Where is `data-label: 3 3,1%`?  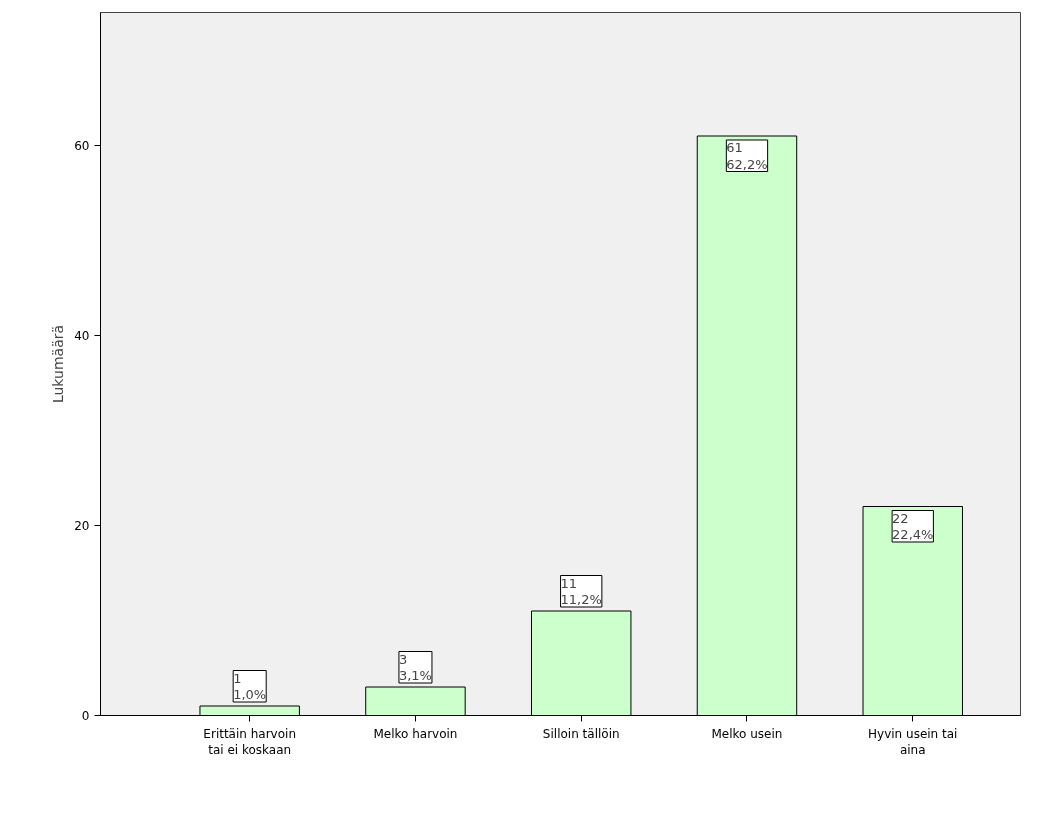
data-label: 3 3,1% is located at coordinates (415, 667).